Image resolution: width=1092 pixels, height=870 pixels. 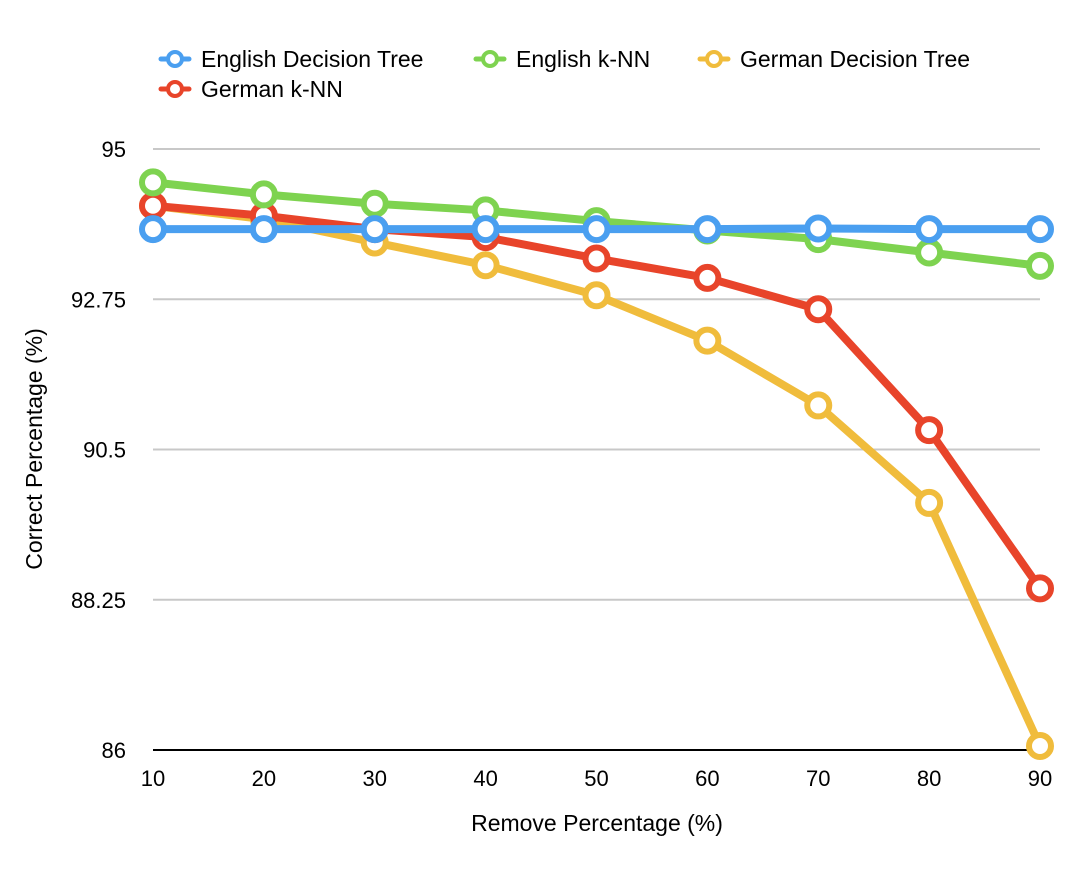 What do you see at coordinates (98, 299) in the screenshot?
I see `y-tick-label: 92.75` at bounding box center [98, 299].